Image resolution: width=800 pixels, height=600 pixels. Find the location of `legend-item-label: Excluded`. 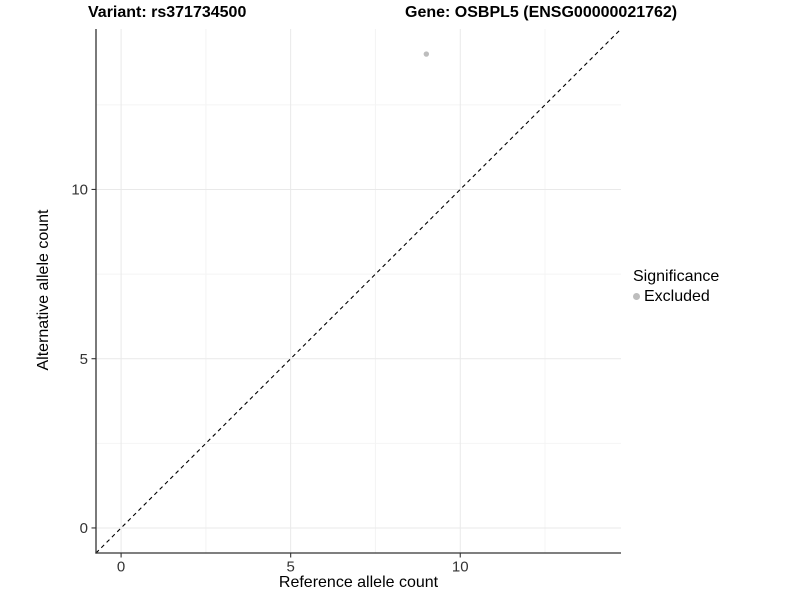

legend-item-label: Excluded is located at coordinates (677, 296).